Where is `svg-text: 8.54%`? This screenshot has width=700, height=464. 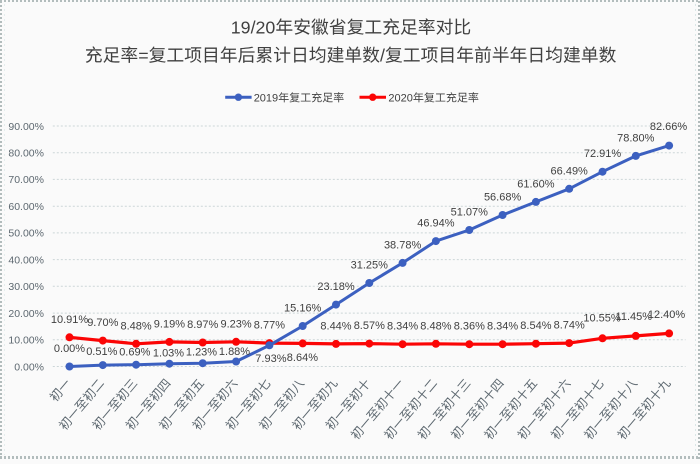 svg-text: 8.54% is located at coordinates (535, 326).